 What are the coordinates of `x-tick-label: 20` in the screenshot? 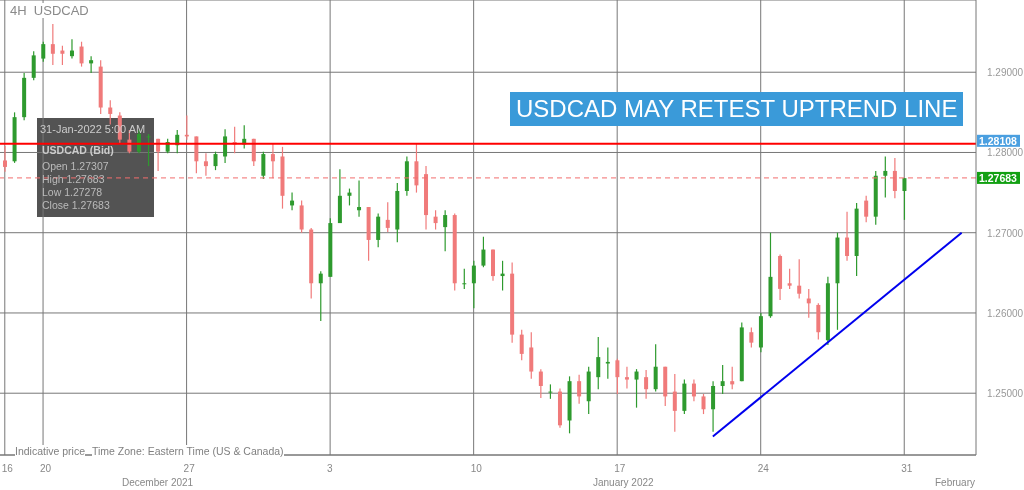 It's located at (46, 468).